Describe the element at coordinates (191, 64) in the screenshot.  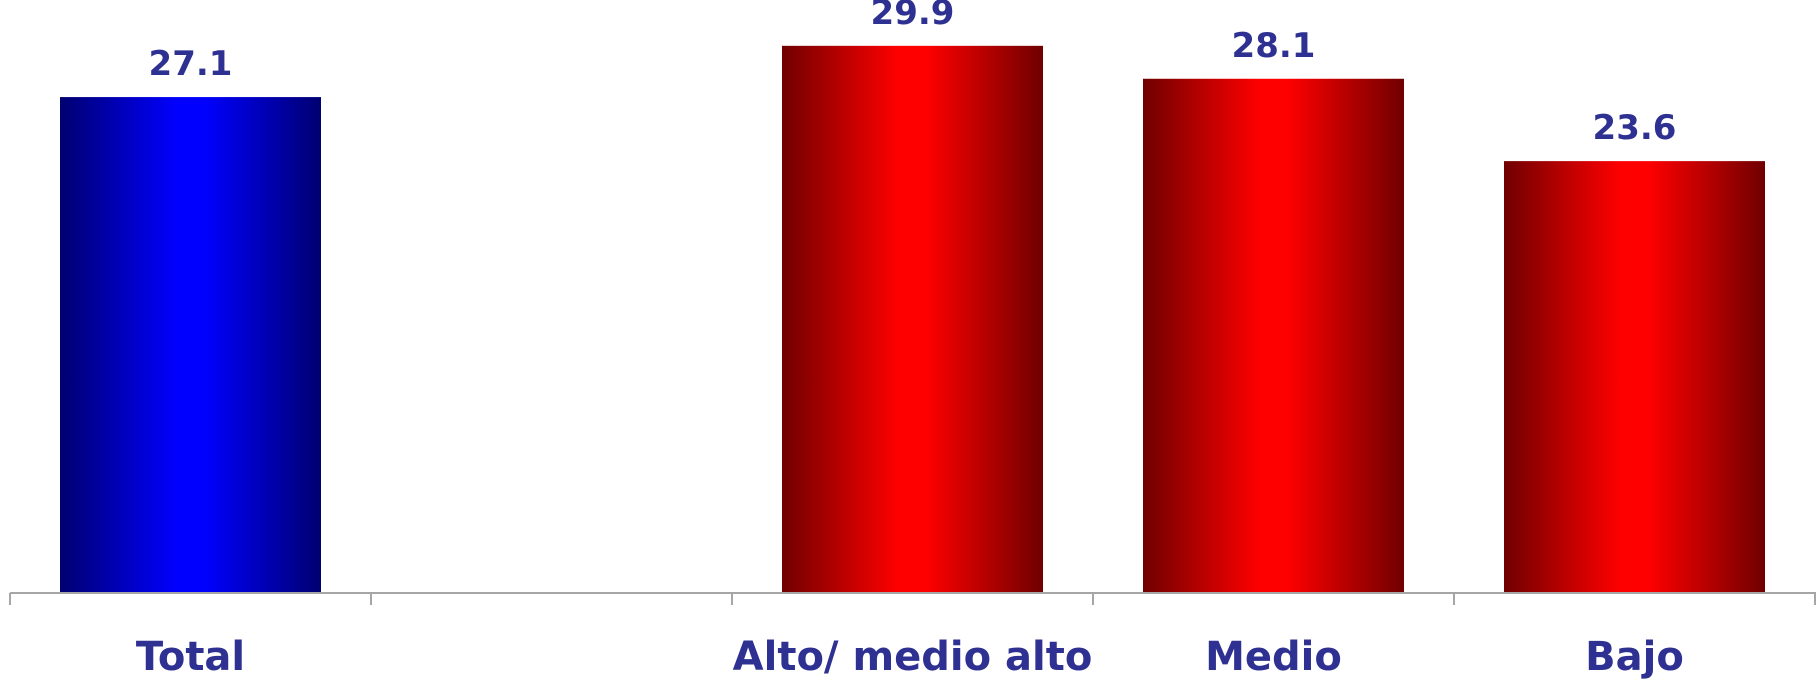
I see `data-label: 27.1` at that location.